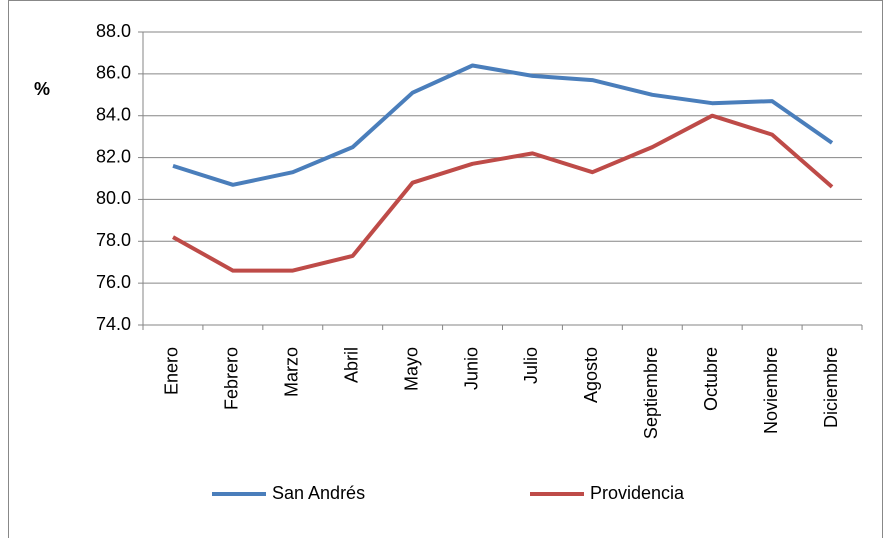  Describe the element at coordinates (113, 73) in the screenshot. I see `y-tick-label: 86.0` at that location.